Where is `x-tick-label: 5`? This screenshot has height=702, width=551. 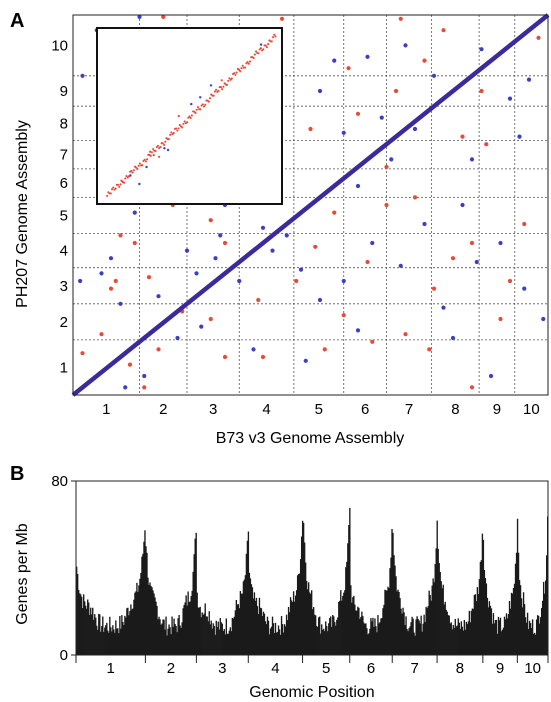
x-tick-label: 5 is located at coordinates (319, 409).